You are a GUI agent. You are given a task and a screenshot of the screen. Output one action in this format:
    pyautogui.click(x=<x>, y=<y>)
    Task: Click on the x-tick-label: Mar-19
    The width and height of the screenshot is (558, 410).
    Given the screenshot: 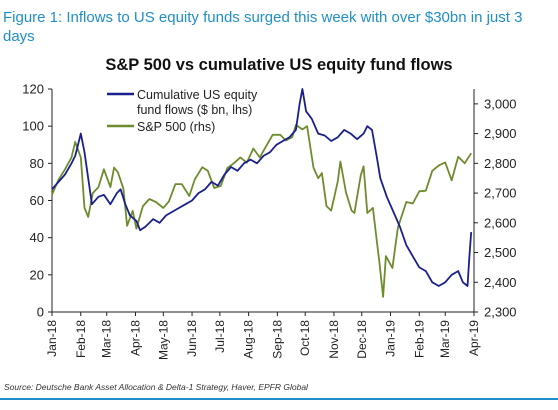 What is the action you would take?
    pyautogui.click(x=445, y=339)
    